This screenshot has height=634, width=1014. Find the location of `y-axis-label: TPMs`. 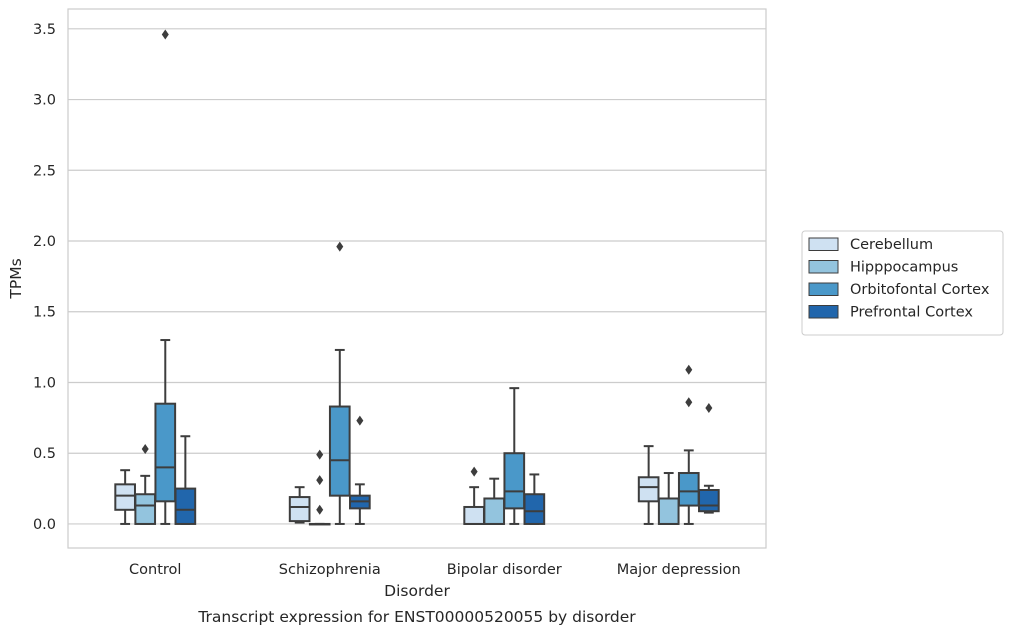

y-axis-label: TPMs is located at coordinates (16, 278).